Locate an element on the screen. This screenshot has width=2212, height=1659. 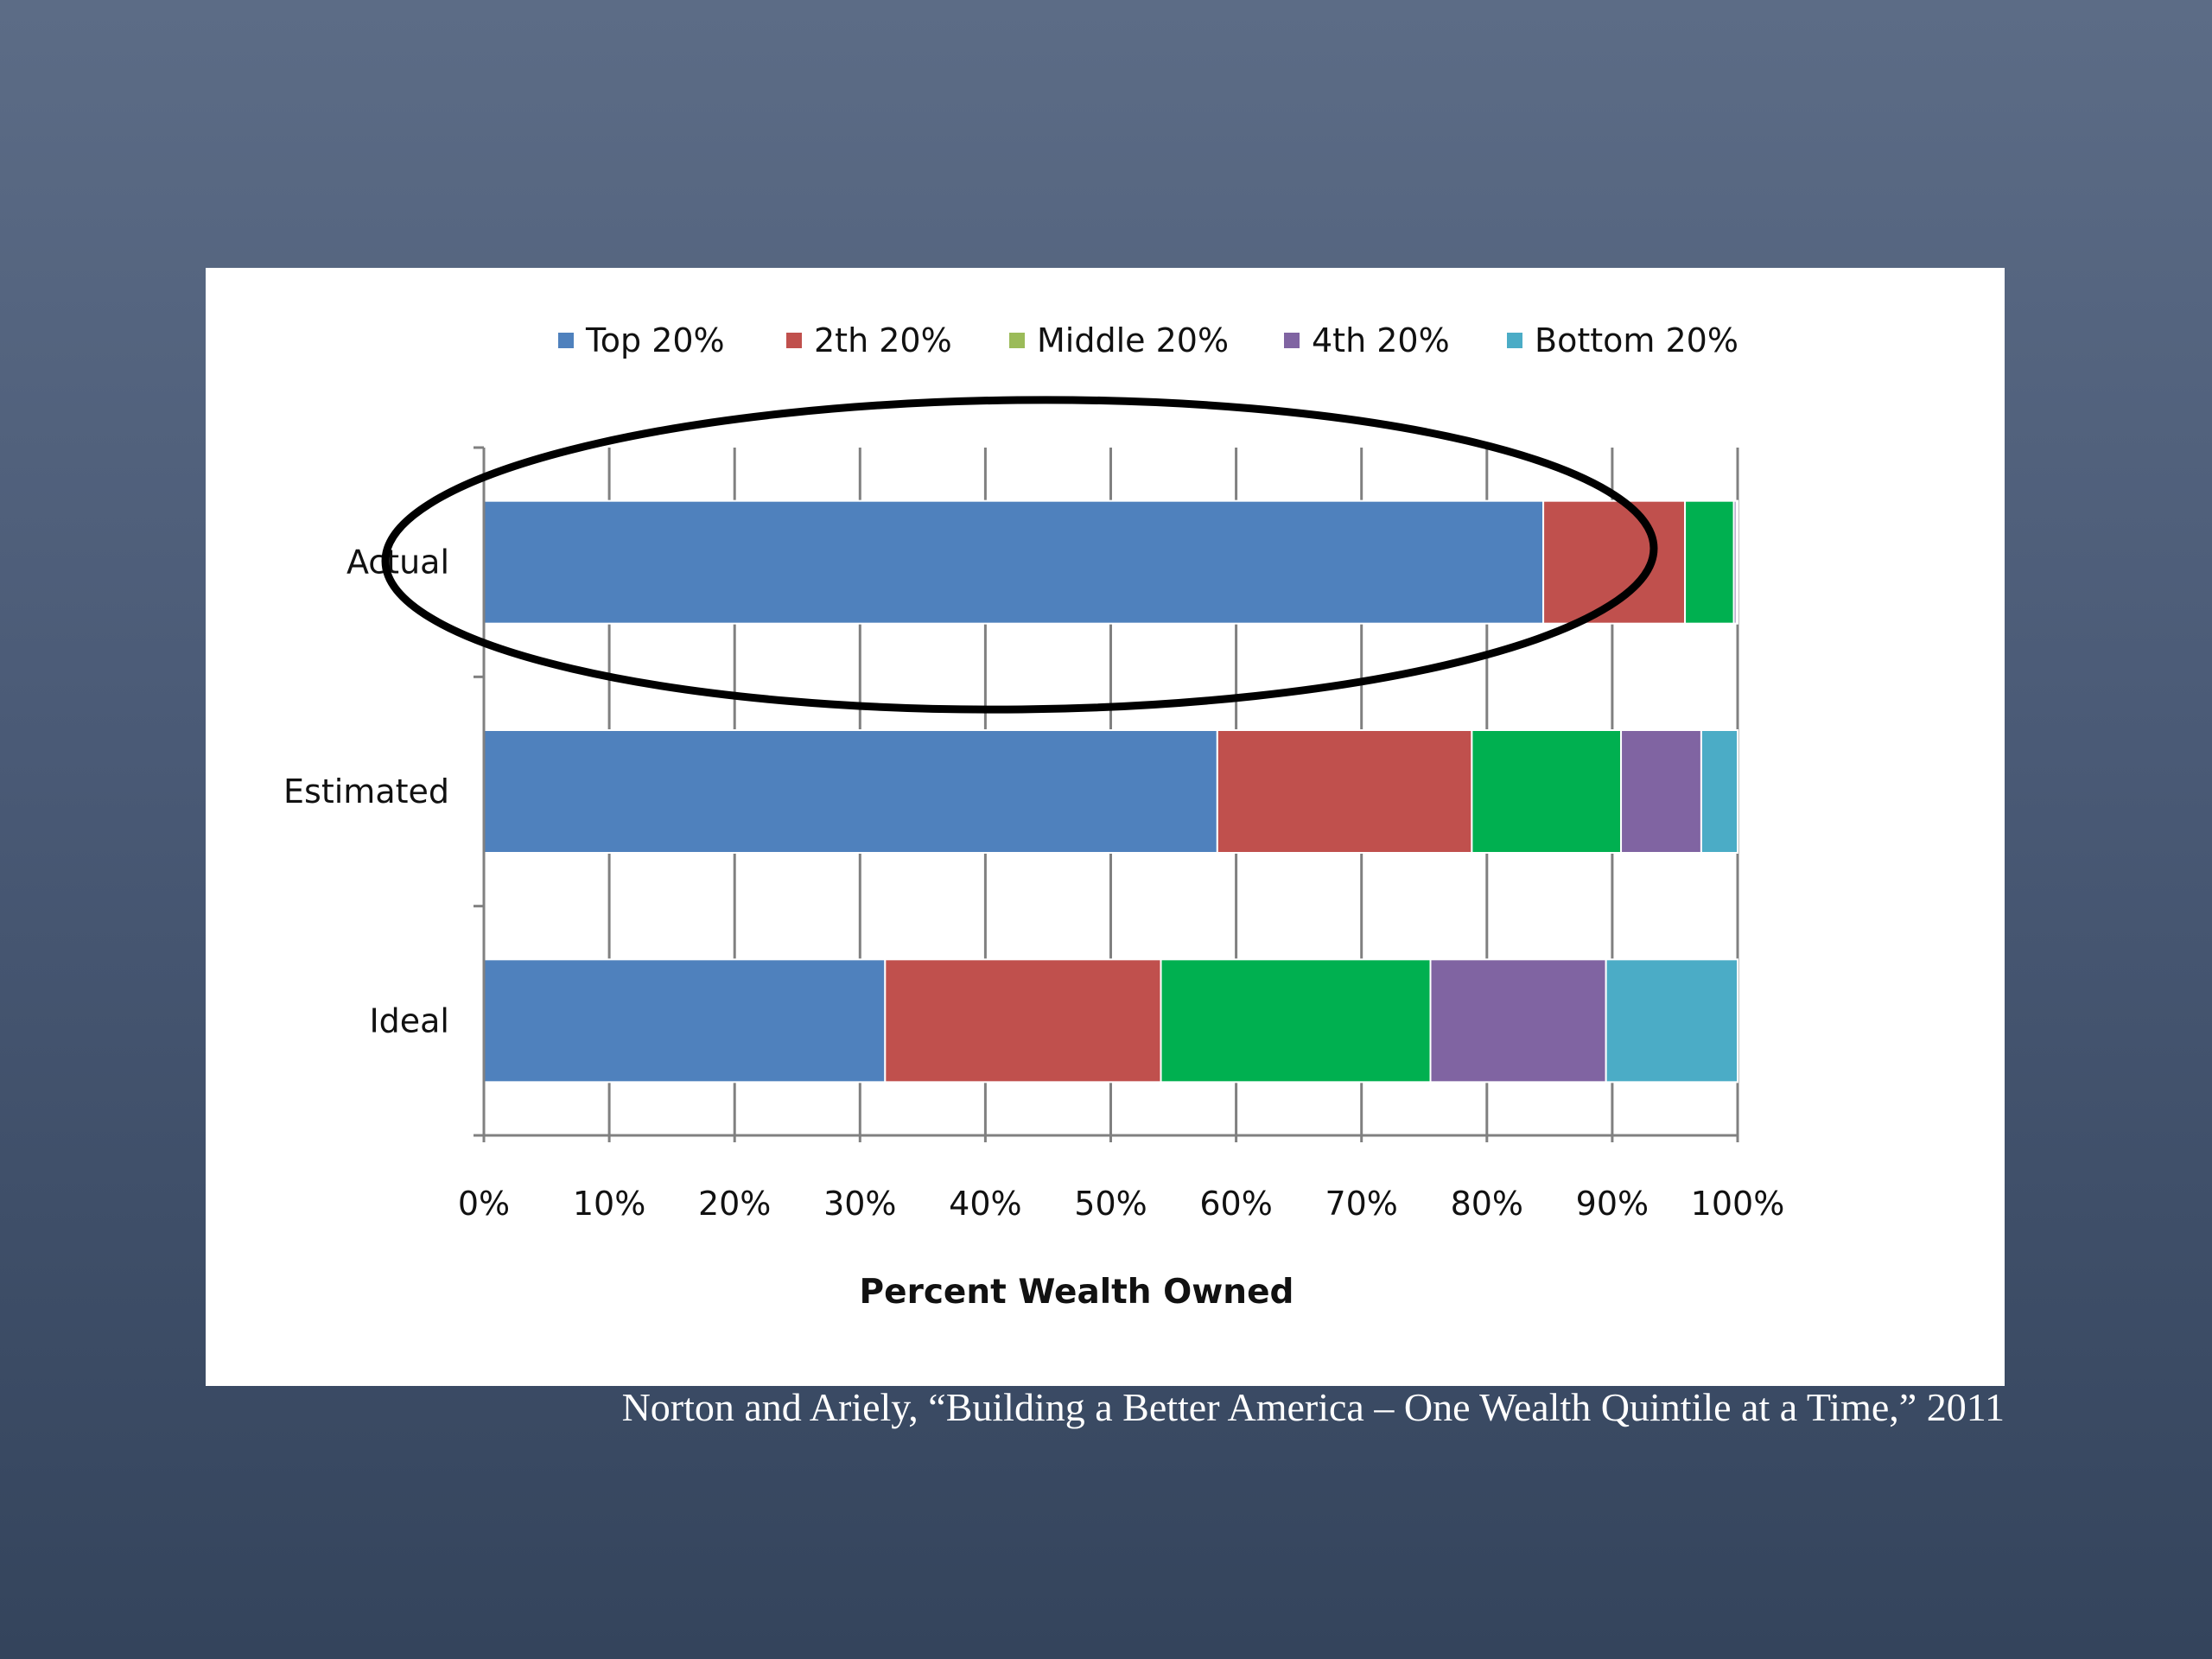
category-label: Ideal is located at coordinates (409, 1020).